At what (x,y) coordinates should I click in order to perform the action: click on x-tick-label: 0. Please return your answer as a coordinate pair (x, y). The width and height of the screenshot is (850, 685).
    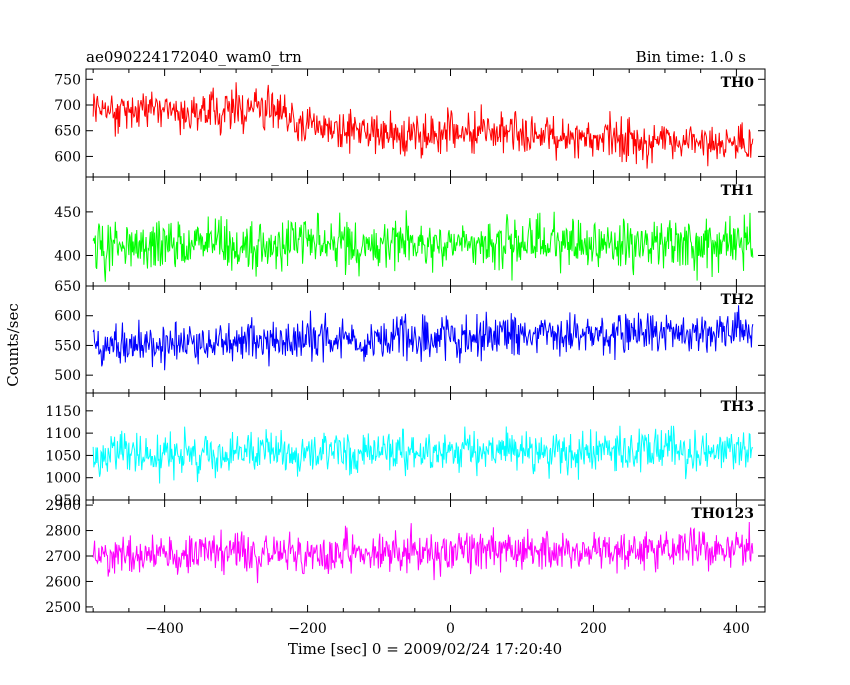
    Looking at the image, I should click on (450, 629).